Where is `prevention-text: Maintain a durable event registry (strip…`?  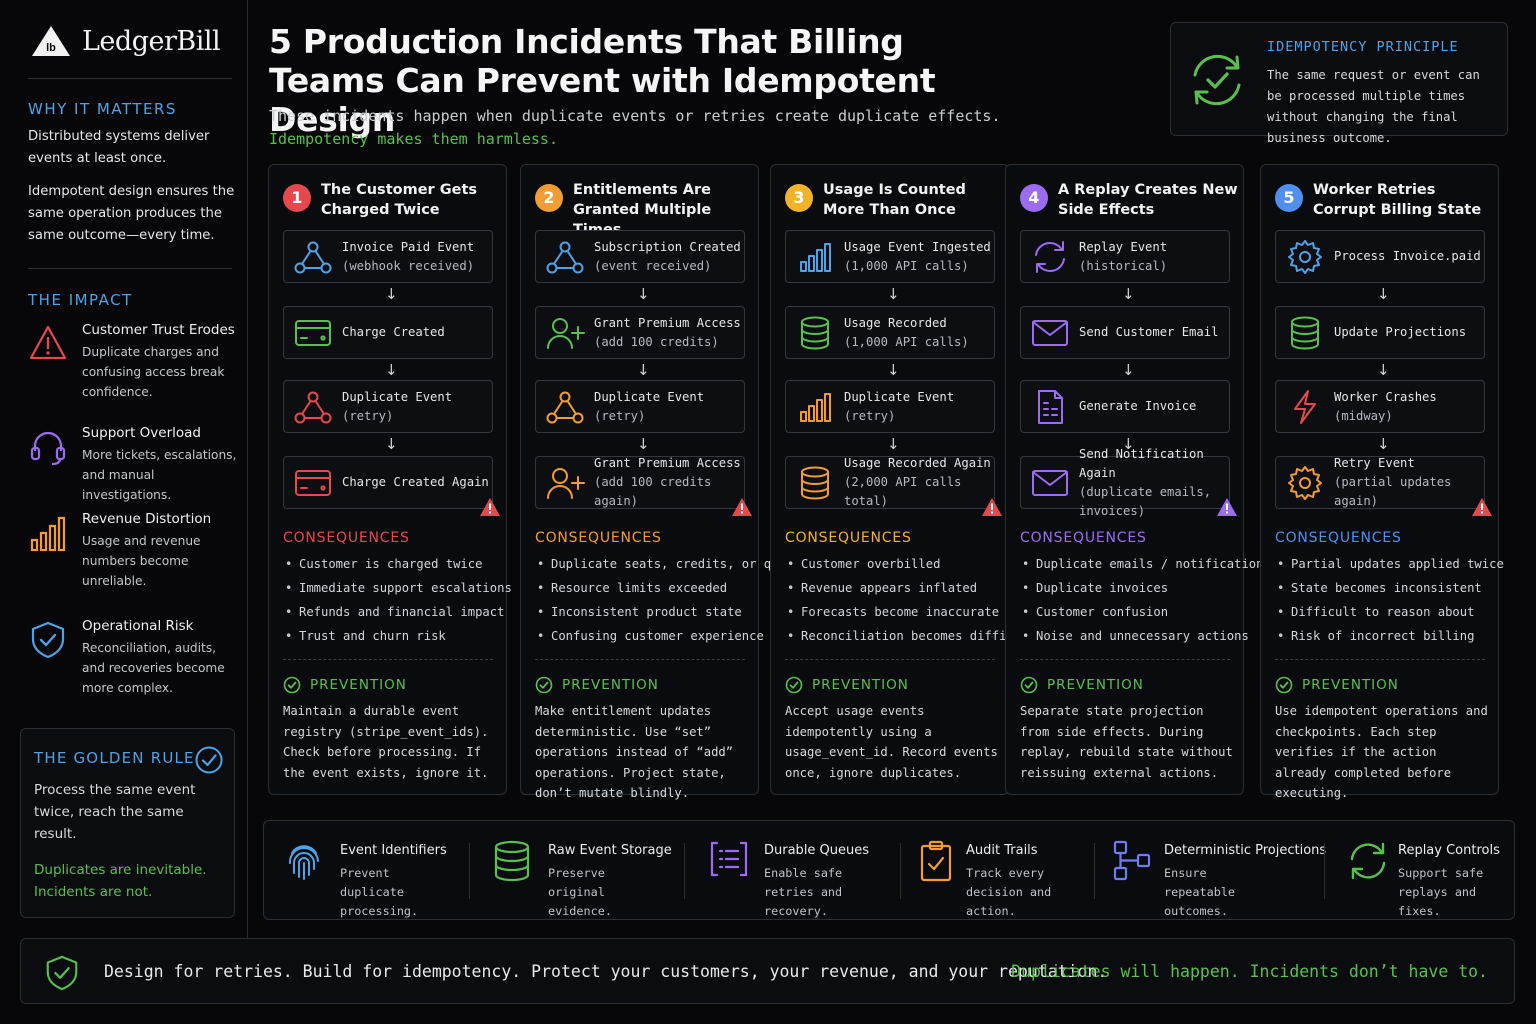 prevention-text: Maintain a durable event registry (strip… is located at coordinates (386, 742).